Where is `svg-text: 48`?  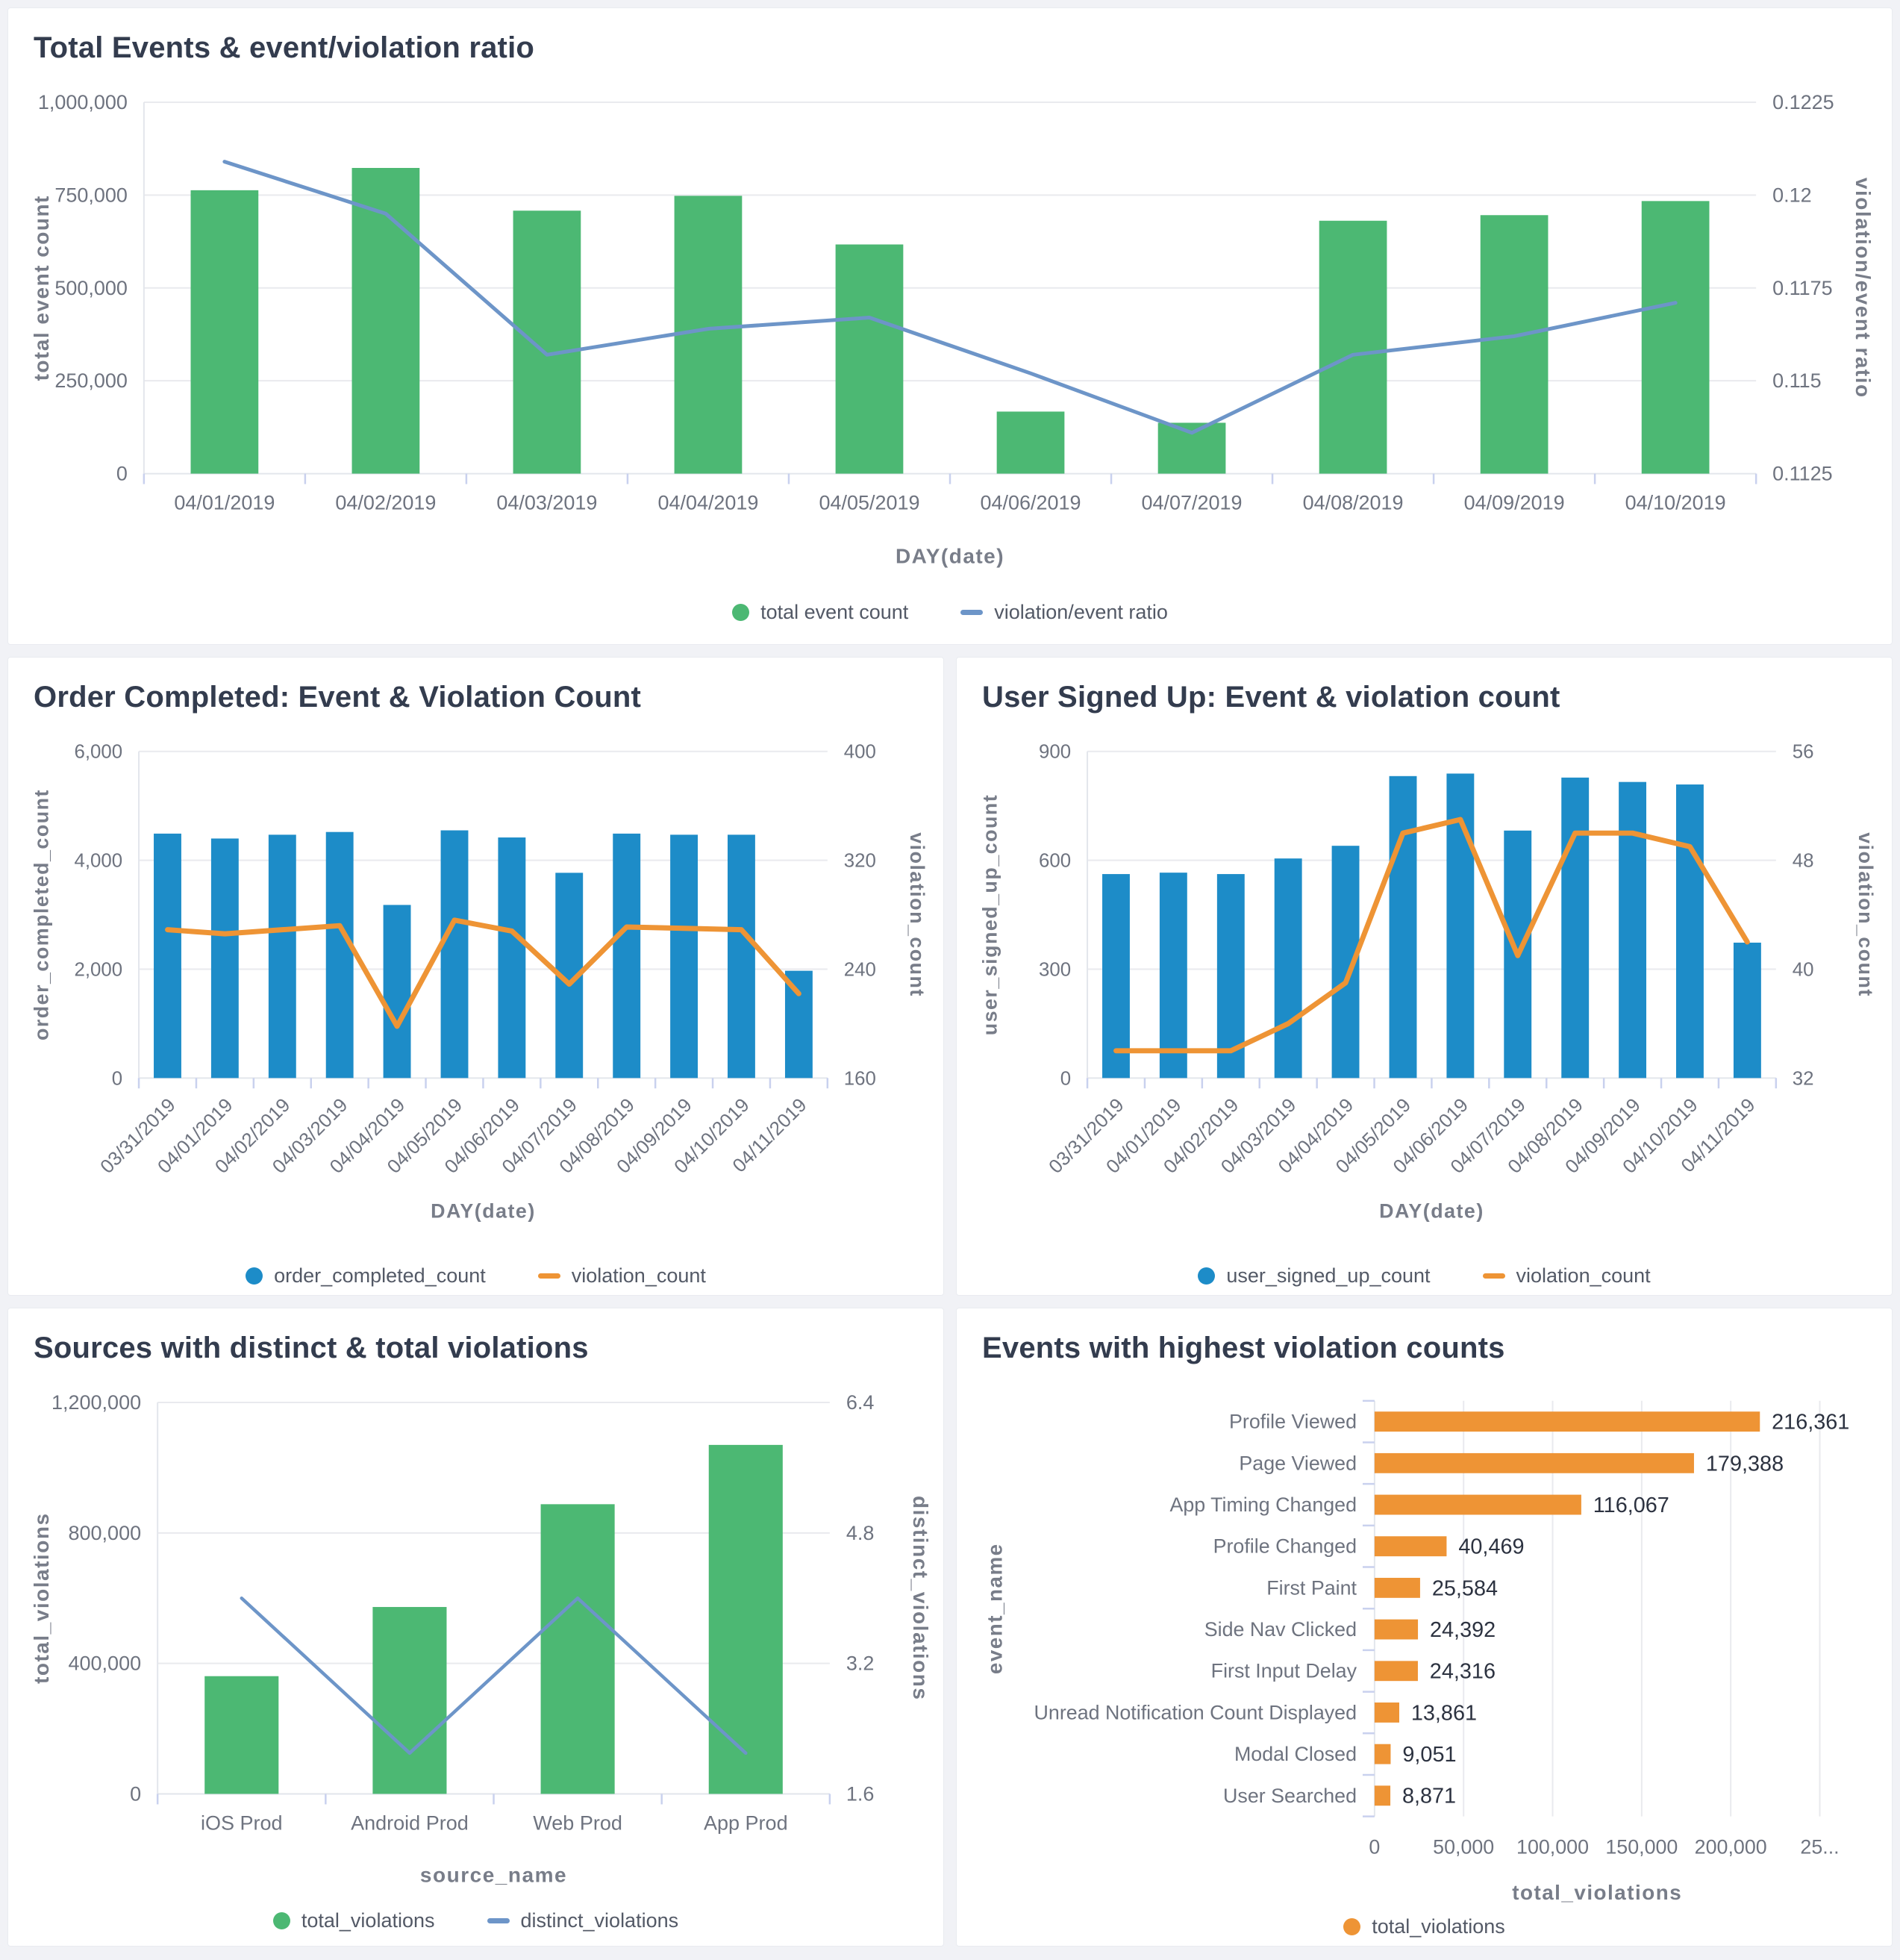 svg-text: 48 is located at coordinates (1804, 861).